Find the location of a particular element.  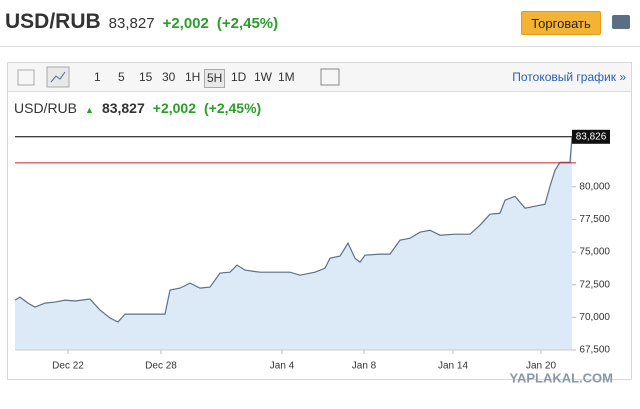

quote-change-pct: (+2,45%) is located at coordinates (232, 108).